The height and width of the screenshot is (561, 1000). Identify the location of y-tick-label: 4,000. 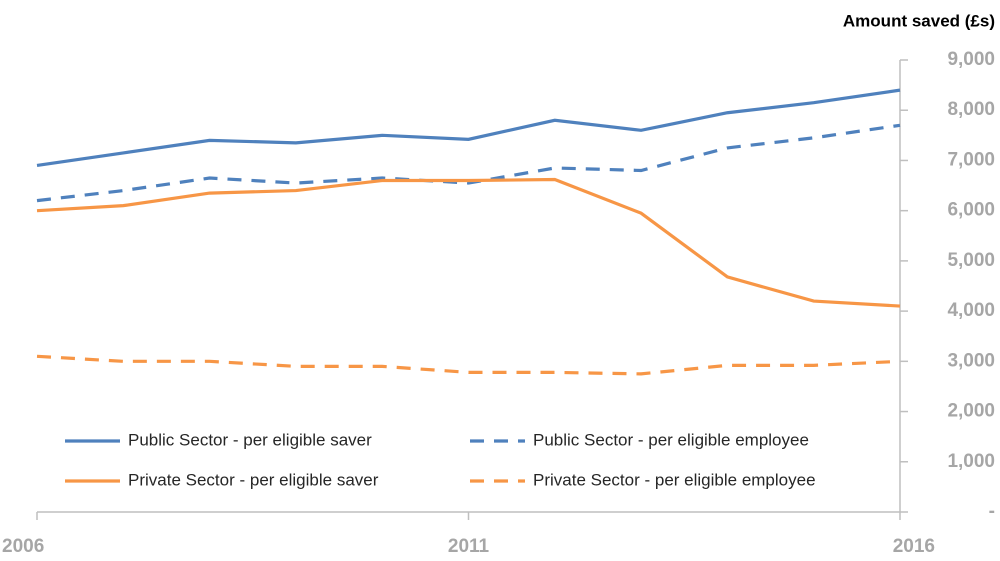
(971, 310).